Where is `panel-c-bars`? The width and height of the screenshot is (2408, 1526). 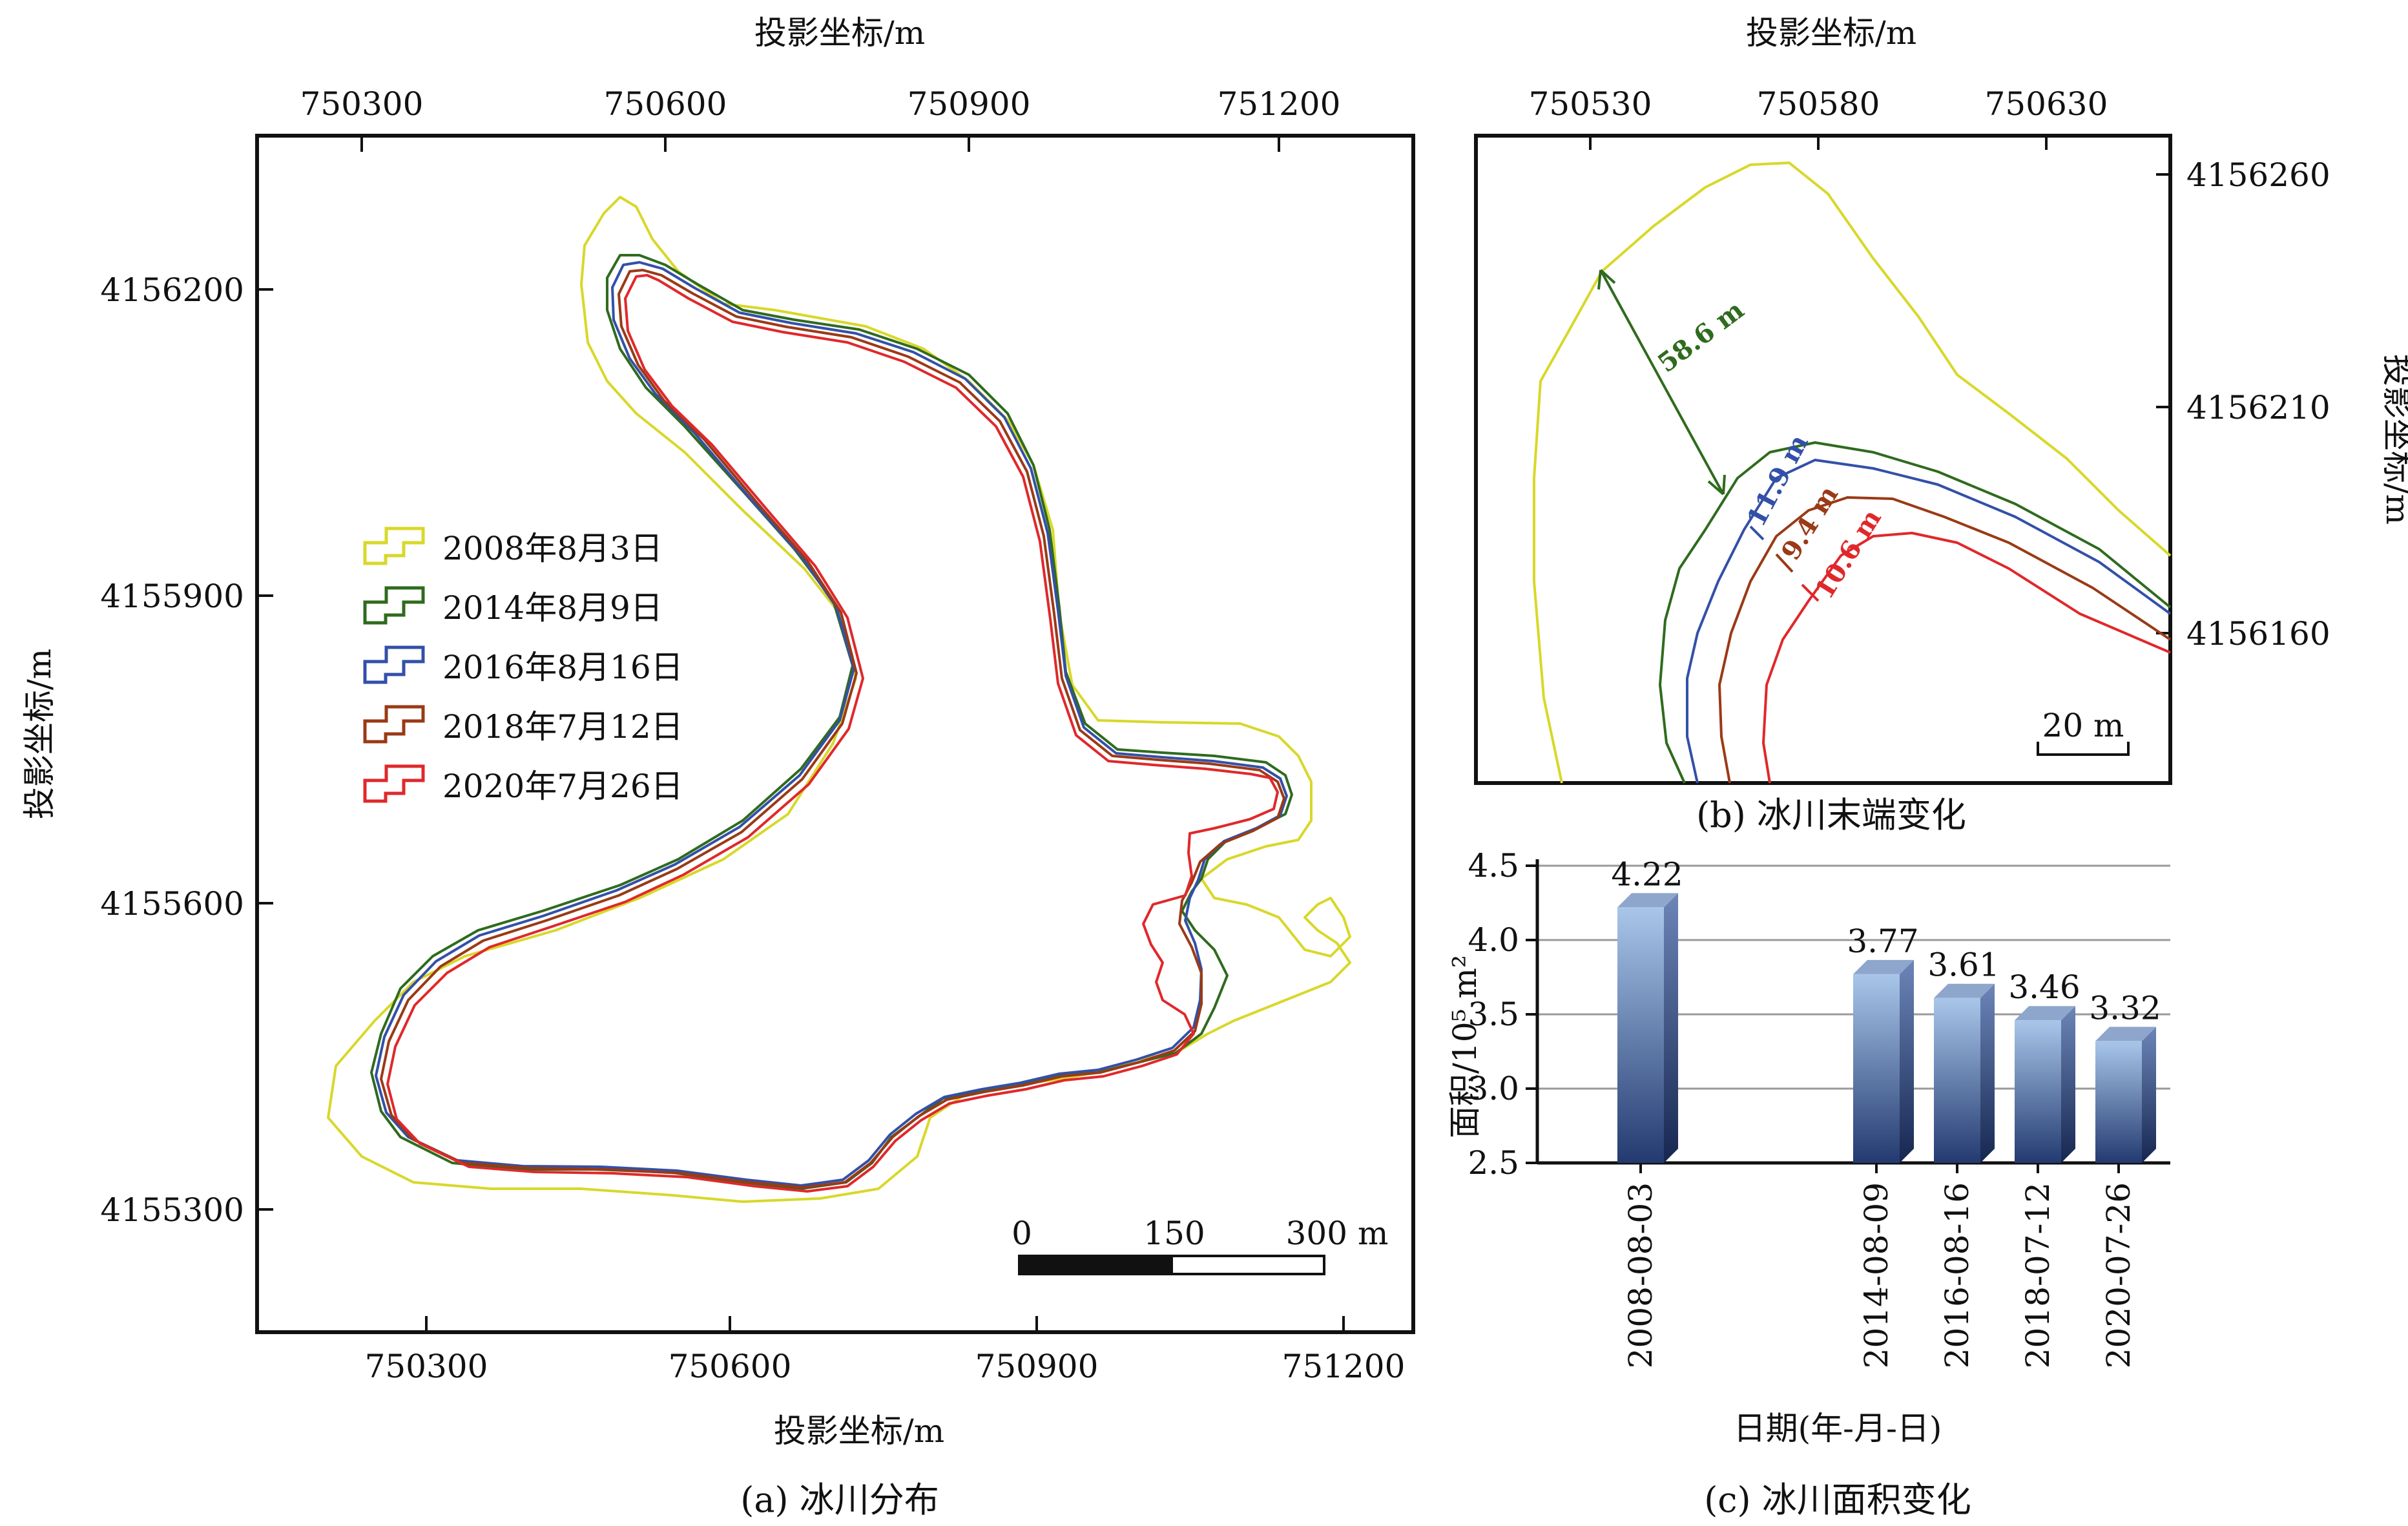 panel-c-bars is located at coordinates (1886, 1028).